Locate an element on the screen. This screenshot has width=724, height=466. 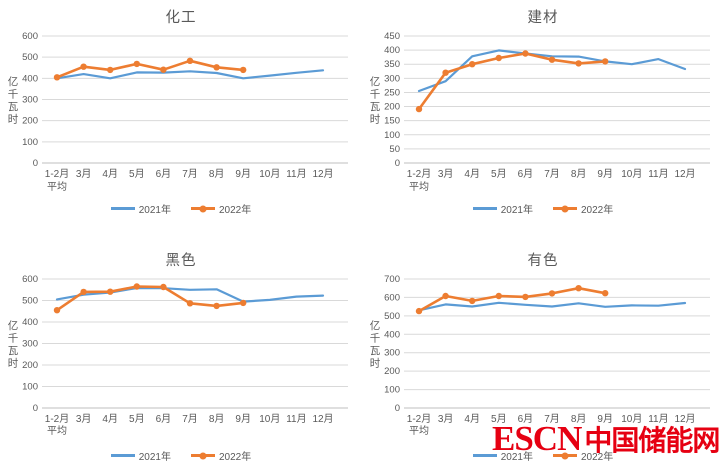
x-tick-label: 1-2月 is located at coordinates (57, 419).